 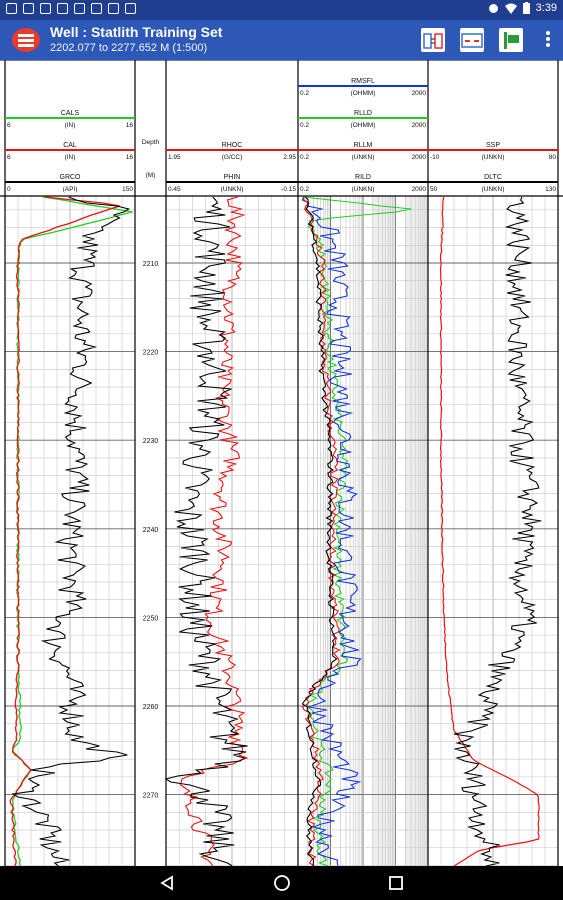 I want to click on rmsfl-curve, so click(x=331, y=531).